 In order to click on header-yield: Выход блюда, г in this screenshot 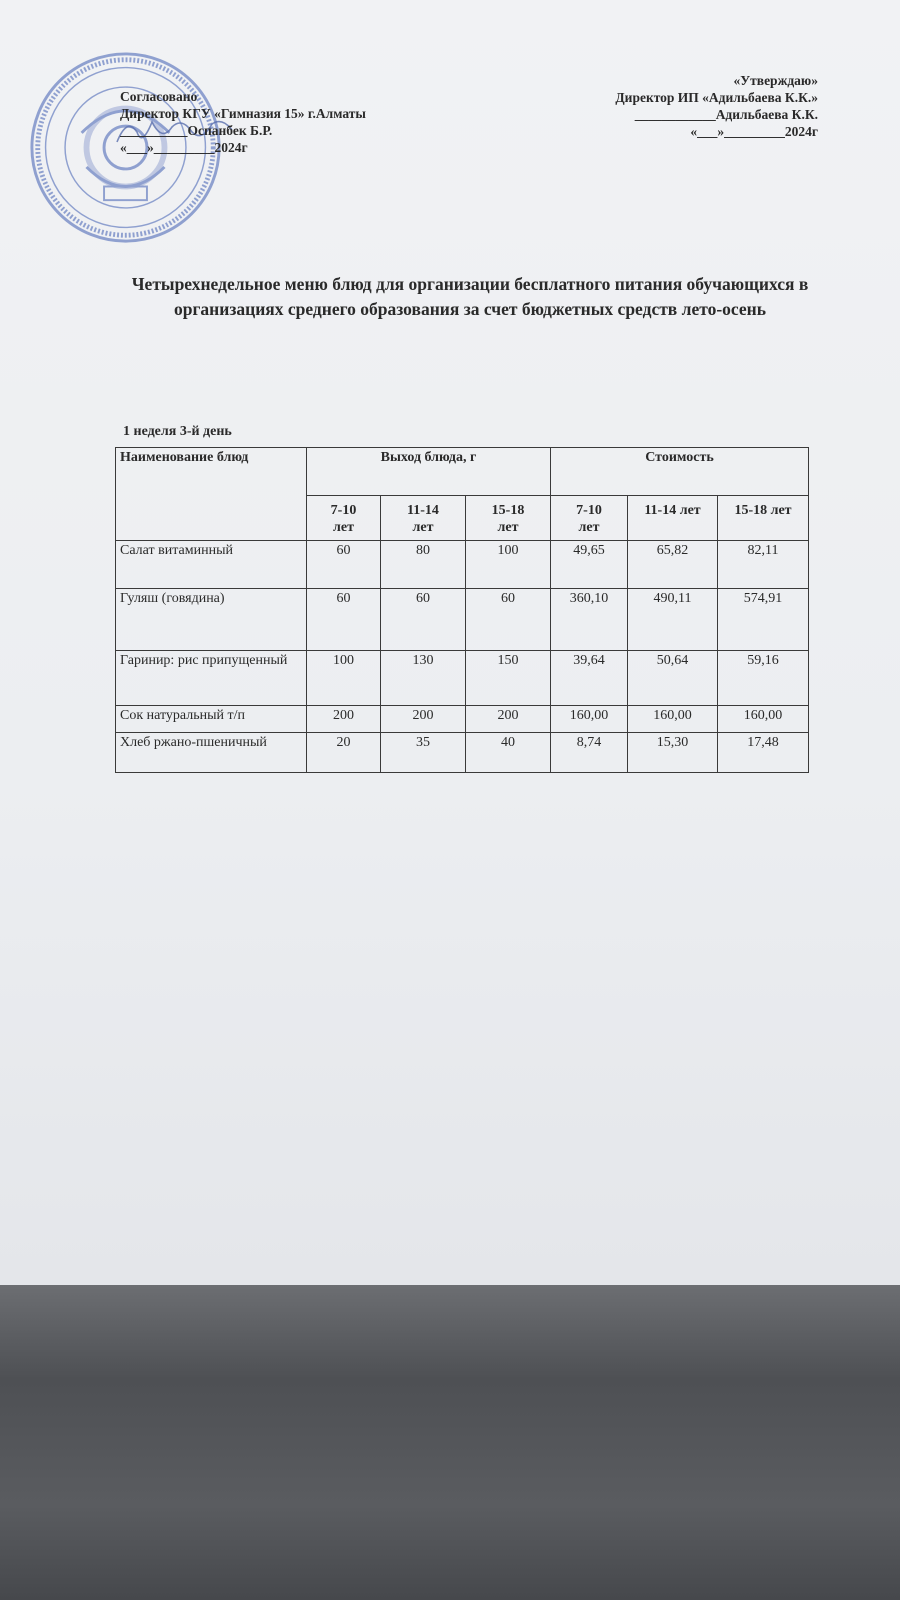, I will do `click(428, 471)`.